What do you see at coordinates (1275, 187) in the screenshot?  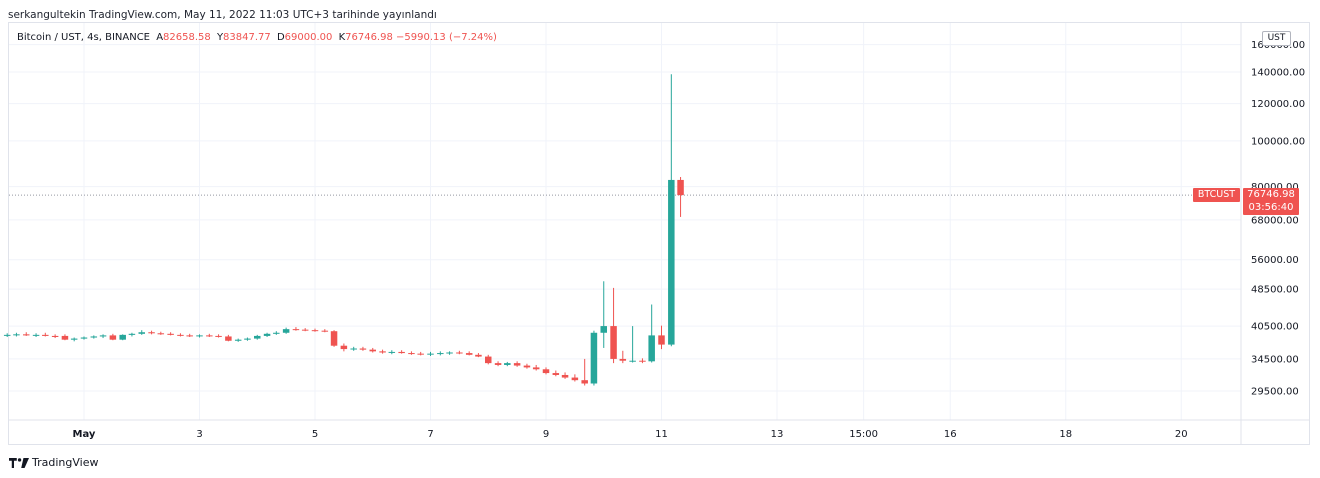 I see `y-tick-label: 80000.00` at bounding box center [1275, 187].